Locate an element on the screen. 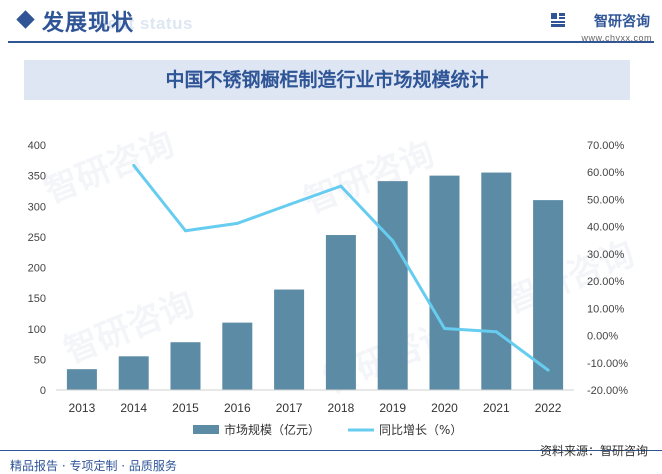 The height and width of the screenshot is (474, 662). growth-point-2022 is located at coordinates (548, 370).